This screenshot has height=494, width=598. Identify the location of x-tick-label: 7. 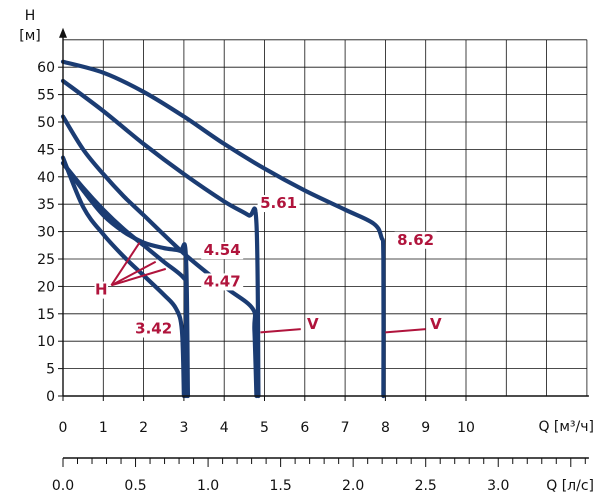
(345, 428).